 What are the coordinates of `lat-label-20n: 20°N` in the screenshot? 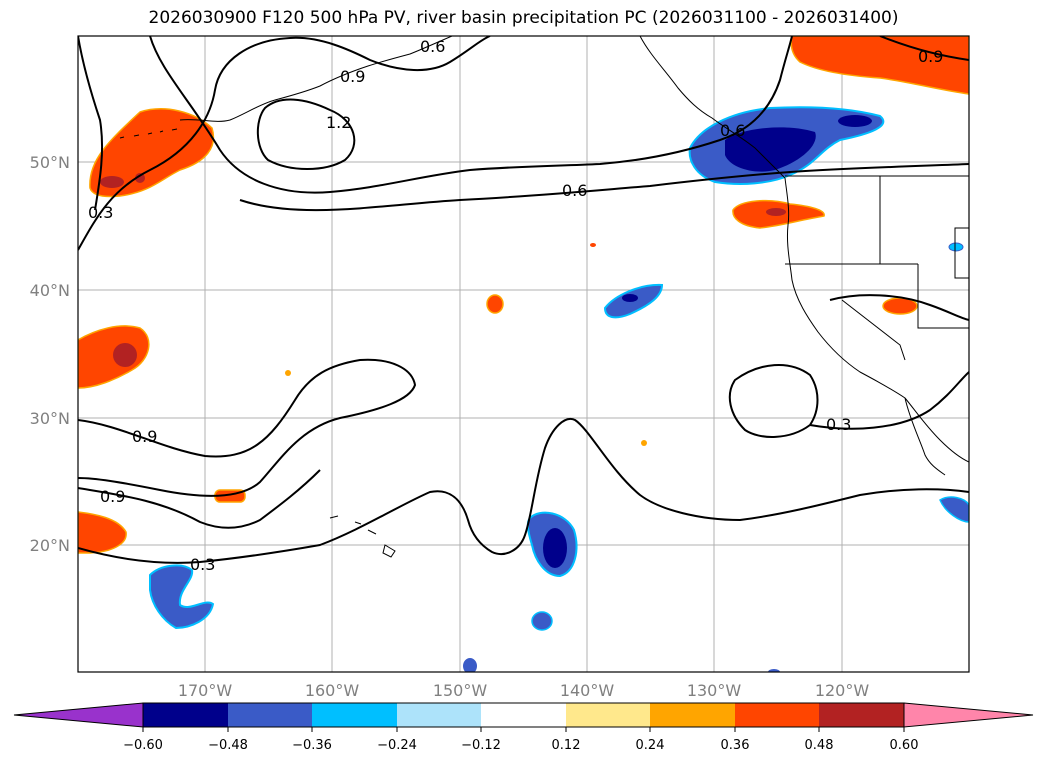 It's located at (50, 545).